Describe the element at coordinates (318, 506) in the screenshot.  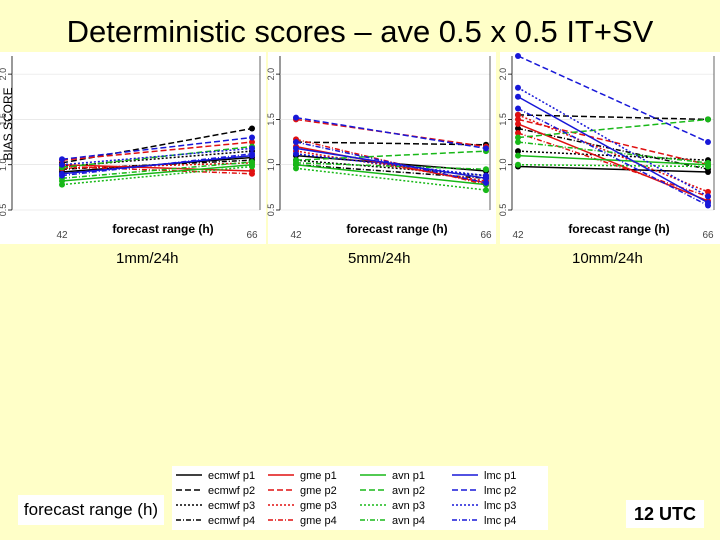
I see `legend-entry: gme p3` at that location.